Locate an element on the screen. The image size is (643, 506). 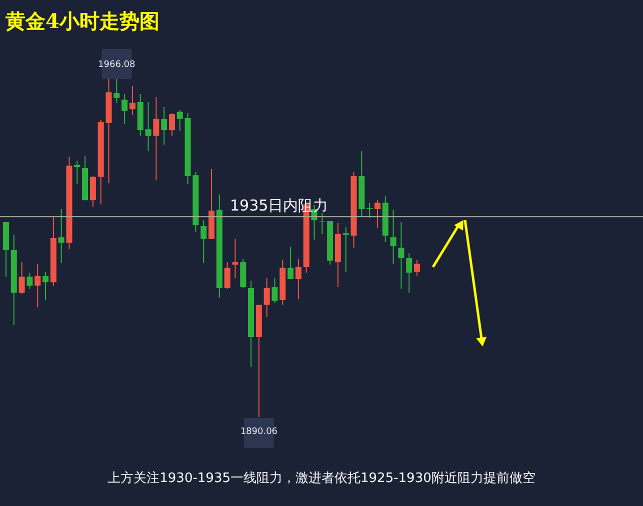
text: 上方关注1930-1935一线阻力，激进者依托1925-1930附近阻力提前做空 is located at coordinates (322, 478).